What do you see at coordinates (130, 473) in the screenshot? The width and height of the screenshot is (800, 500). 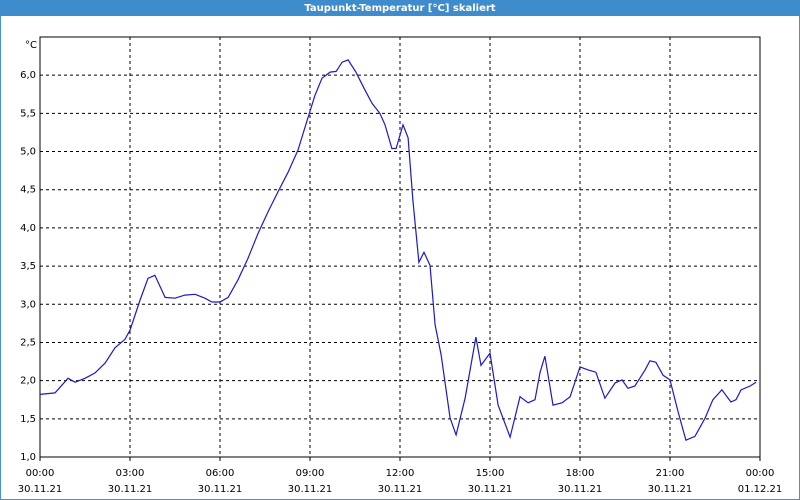 I see `x-tick-label: 03:00` at bounding box center [130, 473].